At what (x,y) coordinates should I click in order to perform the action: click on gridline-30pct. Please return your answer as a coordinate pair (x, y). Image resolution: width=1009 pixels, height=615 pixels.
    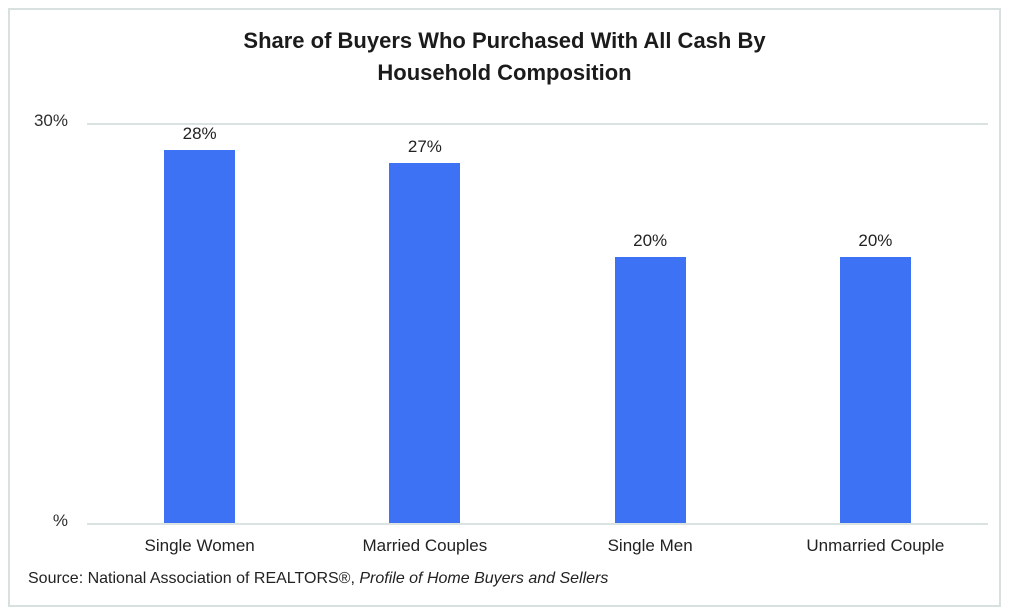
    Looking at the image, I should click on (537, 124).